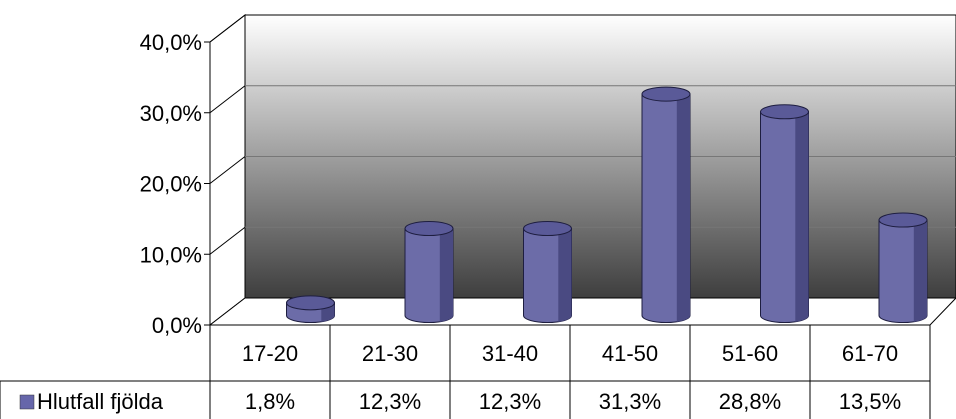 The width and height of the screenshot is (956, 419). What do you see at coordinates (870, 353) in the screenshot?
I see `x-tick-label: 61-70` at bounding box center [870, 353].